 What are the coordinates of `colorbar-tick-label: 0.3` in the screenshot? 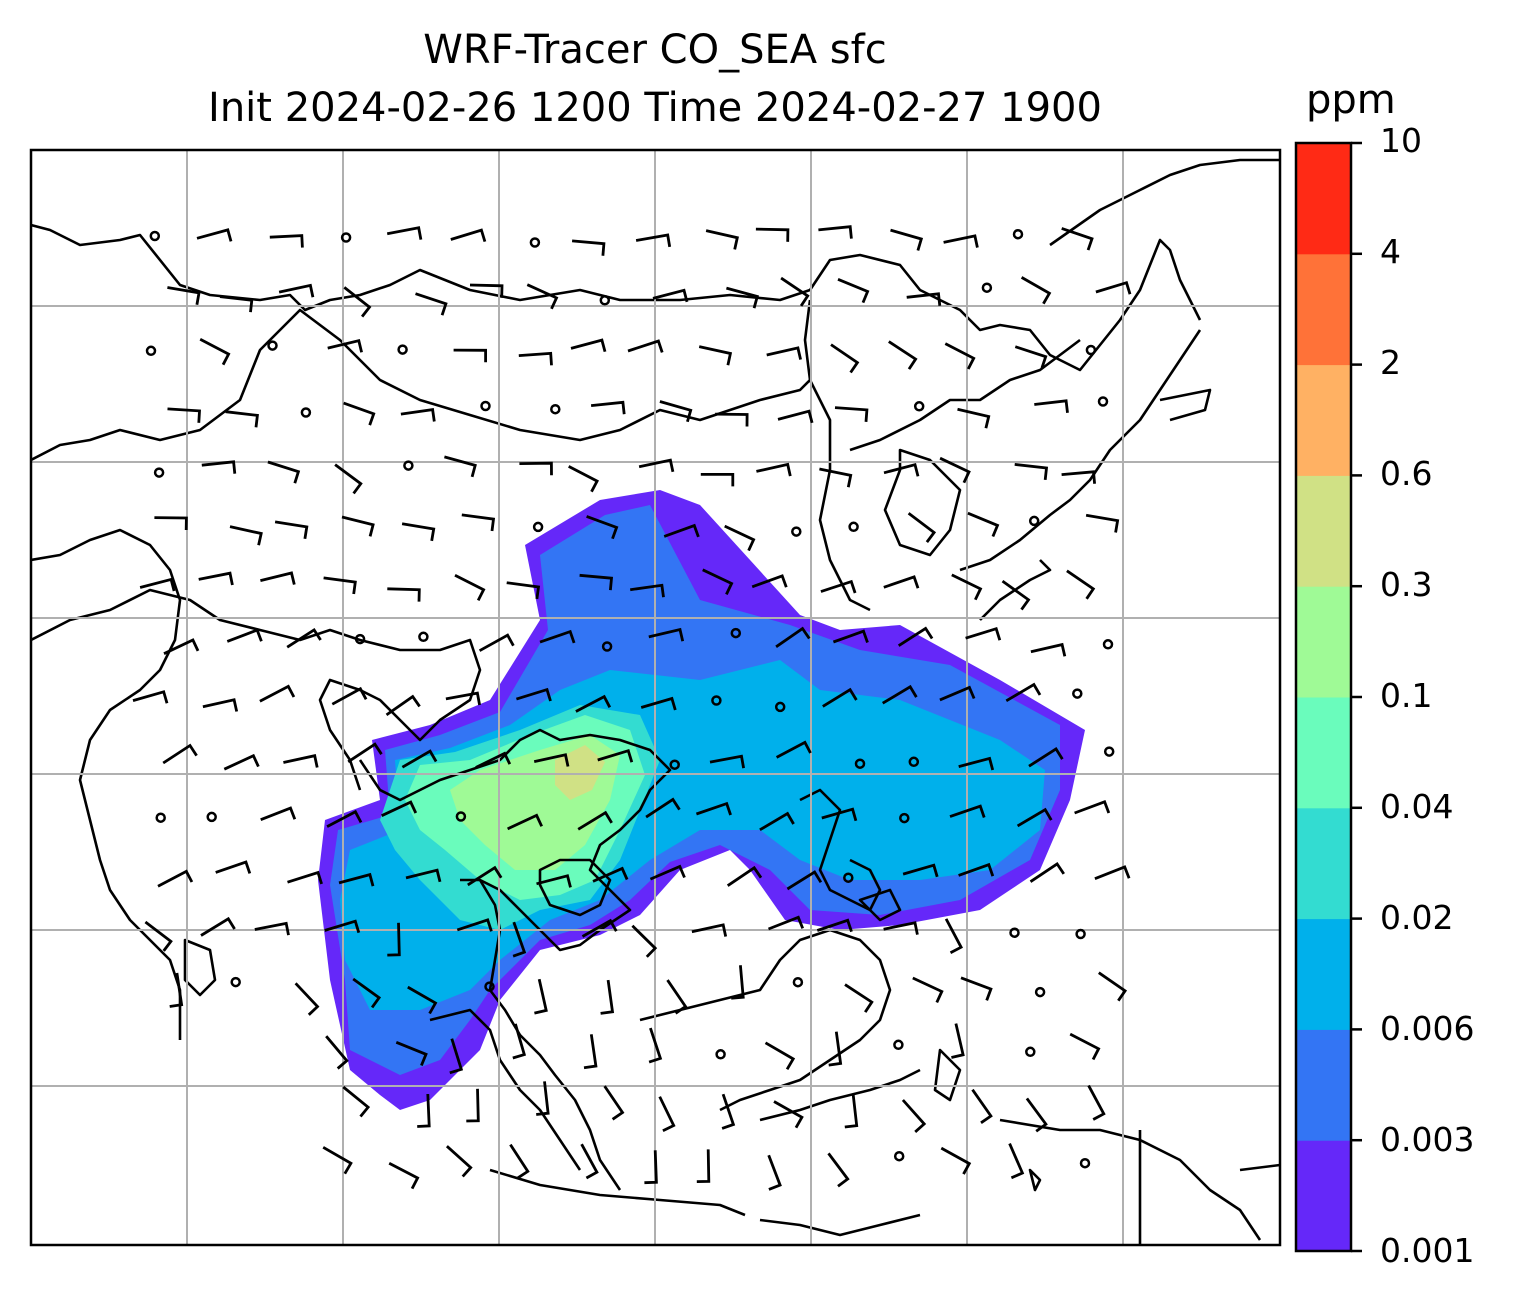 It's located at (1406, 584).